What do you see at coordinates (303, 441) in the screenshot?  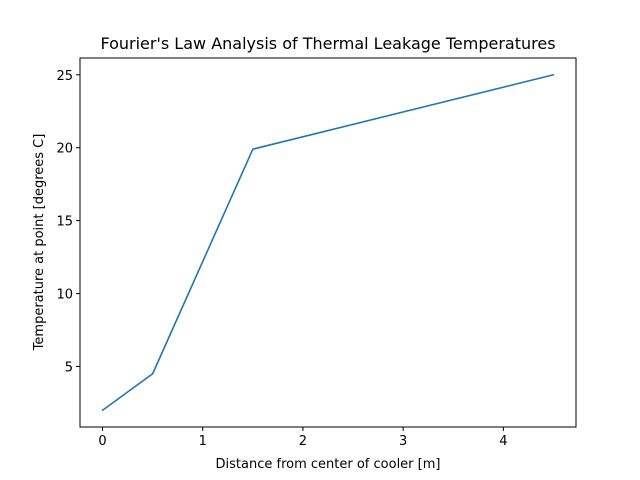 I see `x-tick-label: 2` at bounding box center [303, 441].